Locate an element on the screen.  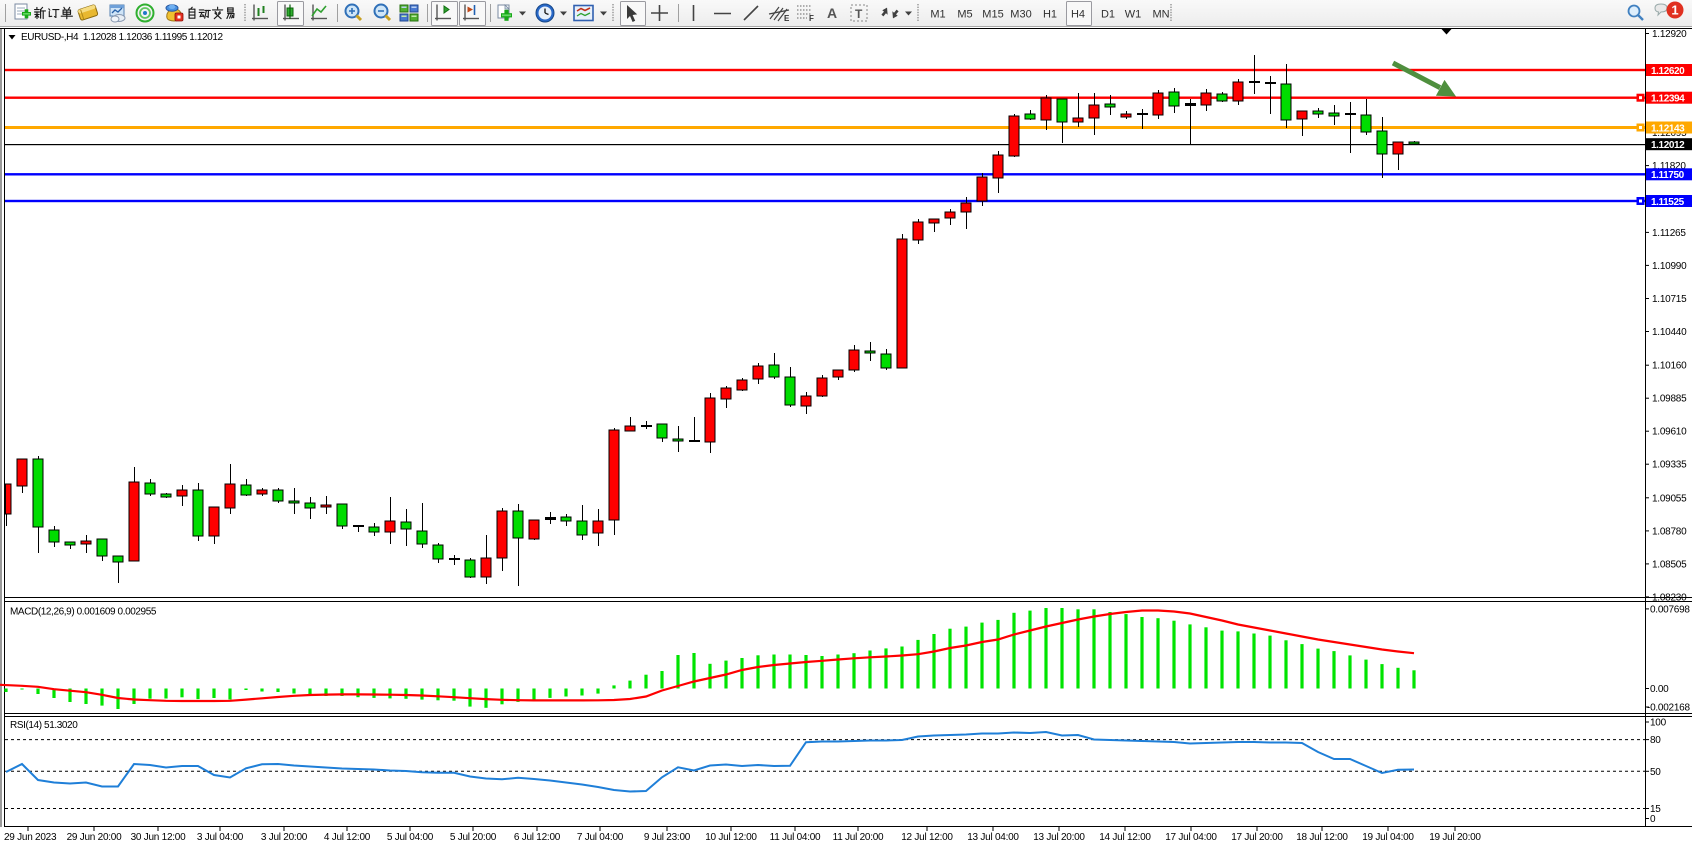
svg-text: W1 is located at coordinates (1133, 15).